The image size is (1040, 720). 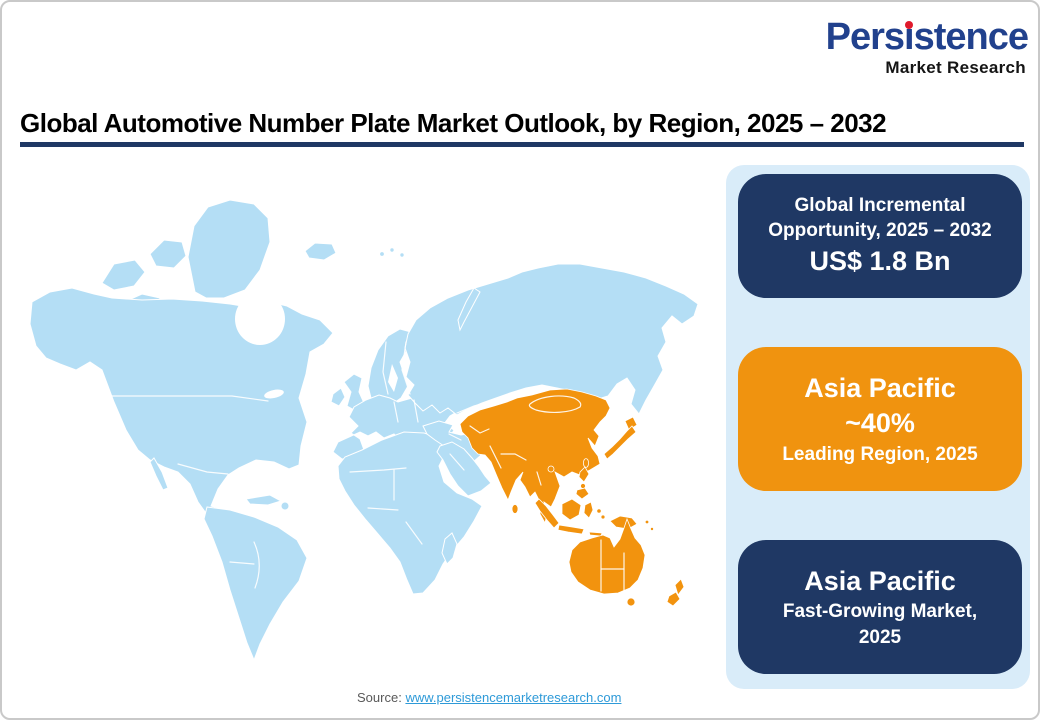 I want to click on map-hainan, so click(x=551, y=469).